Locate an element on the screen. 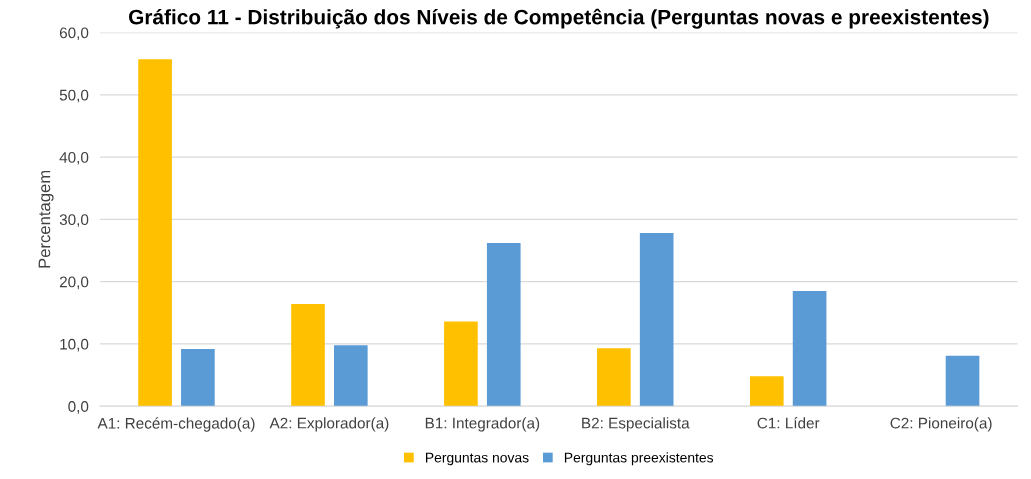 This screenshot has width=1031, height=479. y-tick-label: 20,0 is located at coordinates (74, 283).